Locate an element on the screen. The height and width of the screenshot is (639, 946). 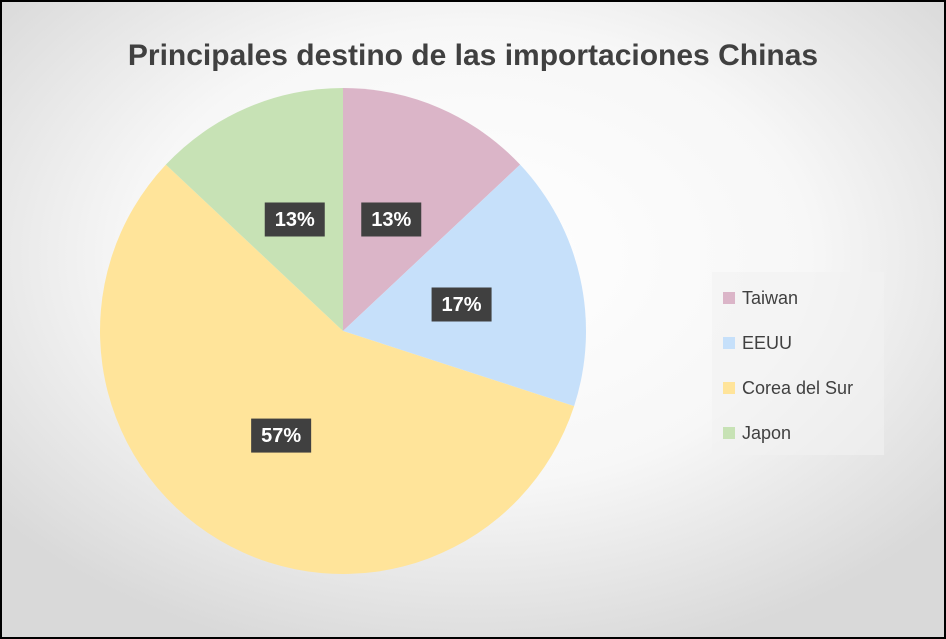
data-label: 57% is located at coordinates (281, 436).